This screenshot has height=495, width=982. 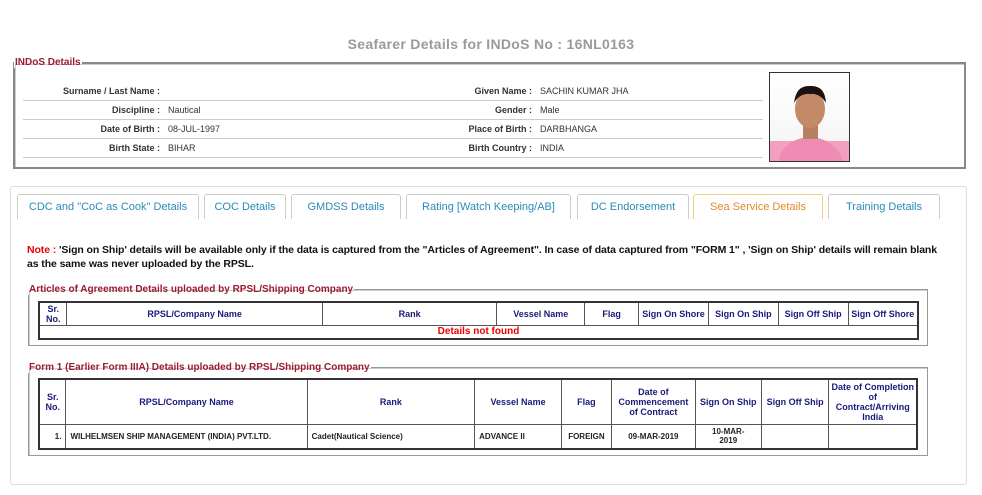 What do you see at coordinates (500, 129) in the screenshot?
I see `pob-label: Place of Birth :` at bounding box center [500, 129].